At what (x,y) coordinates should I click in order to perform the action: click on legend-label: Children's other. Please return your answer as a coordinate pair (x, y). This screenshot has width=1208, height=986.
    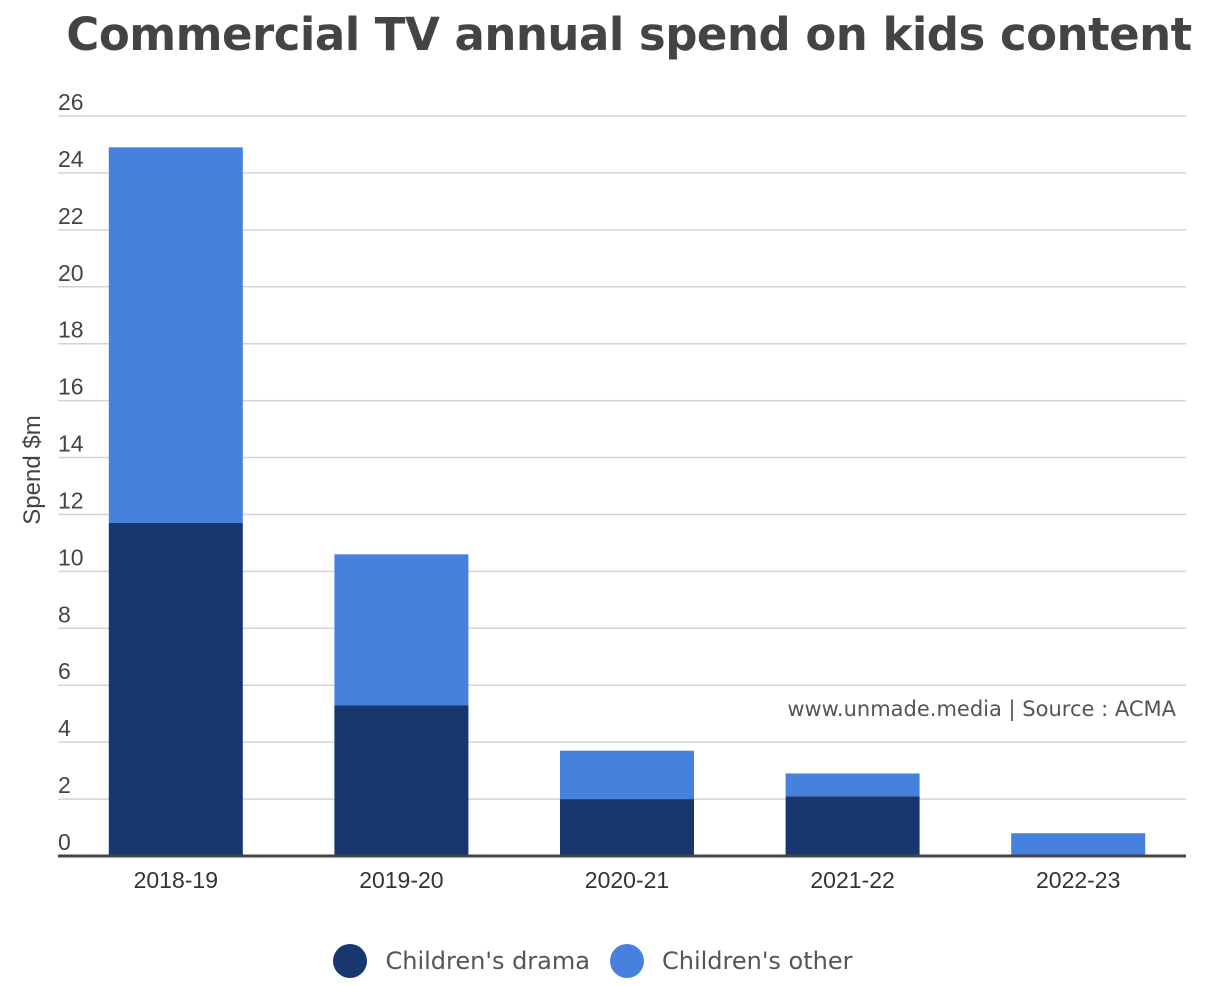
    Looking at the image, I should click on (757, 961).